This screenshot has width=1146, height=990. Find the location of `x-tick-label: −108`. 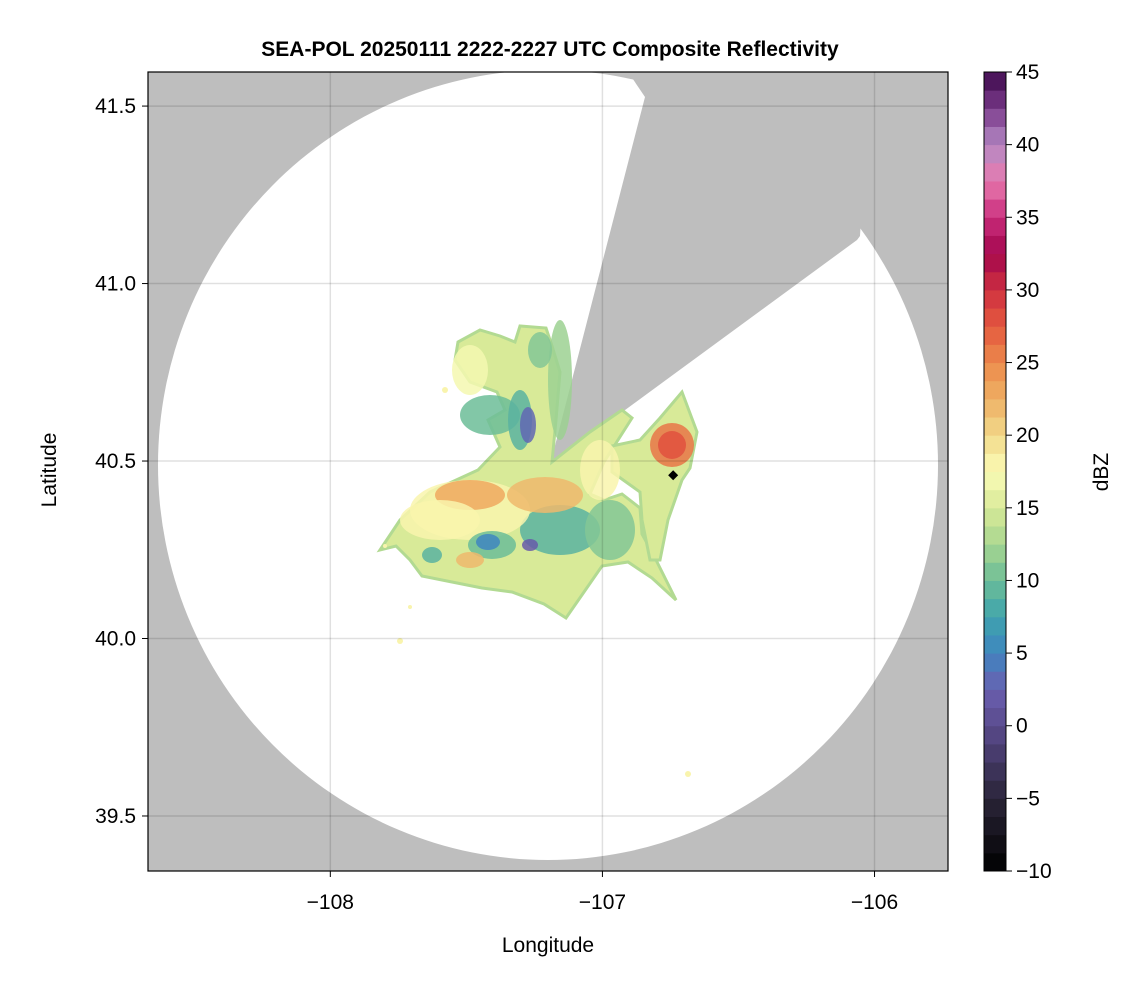

x-tick-label: −108 is located at coordinates (330, 902).